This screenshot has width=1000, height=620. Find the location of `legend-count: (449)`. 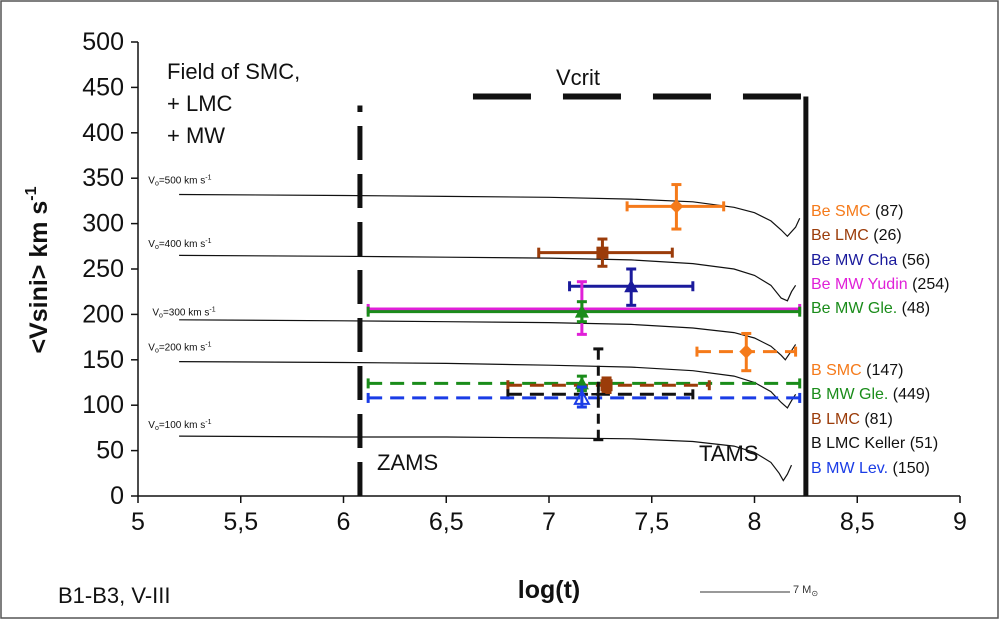

legend-count: (449) is located at coordinates (909, 394).